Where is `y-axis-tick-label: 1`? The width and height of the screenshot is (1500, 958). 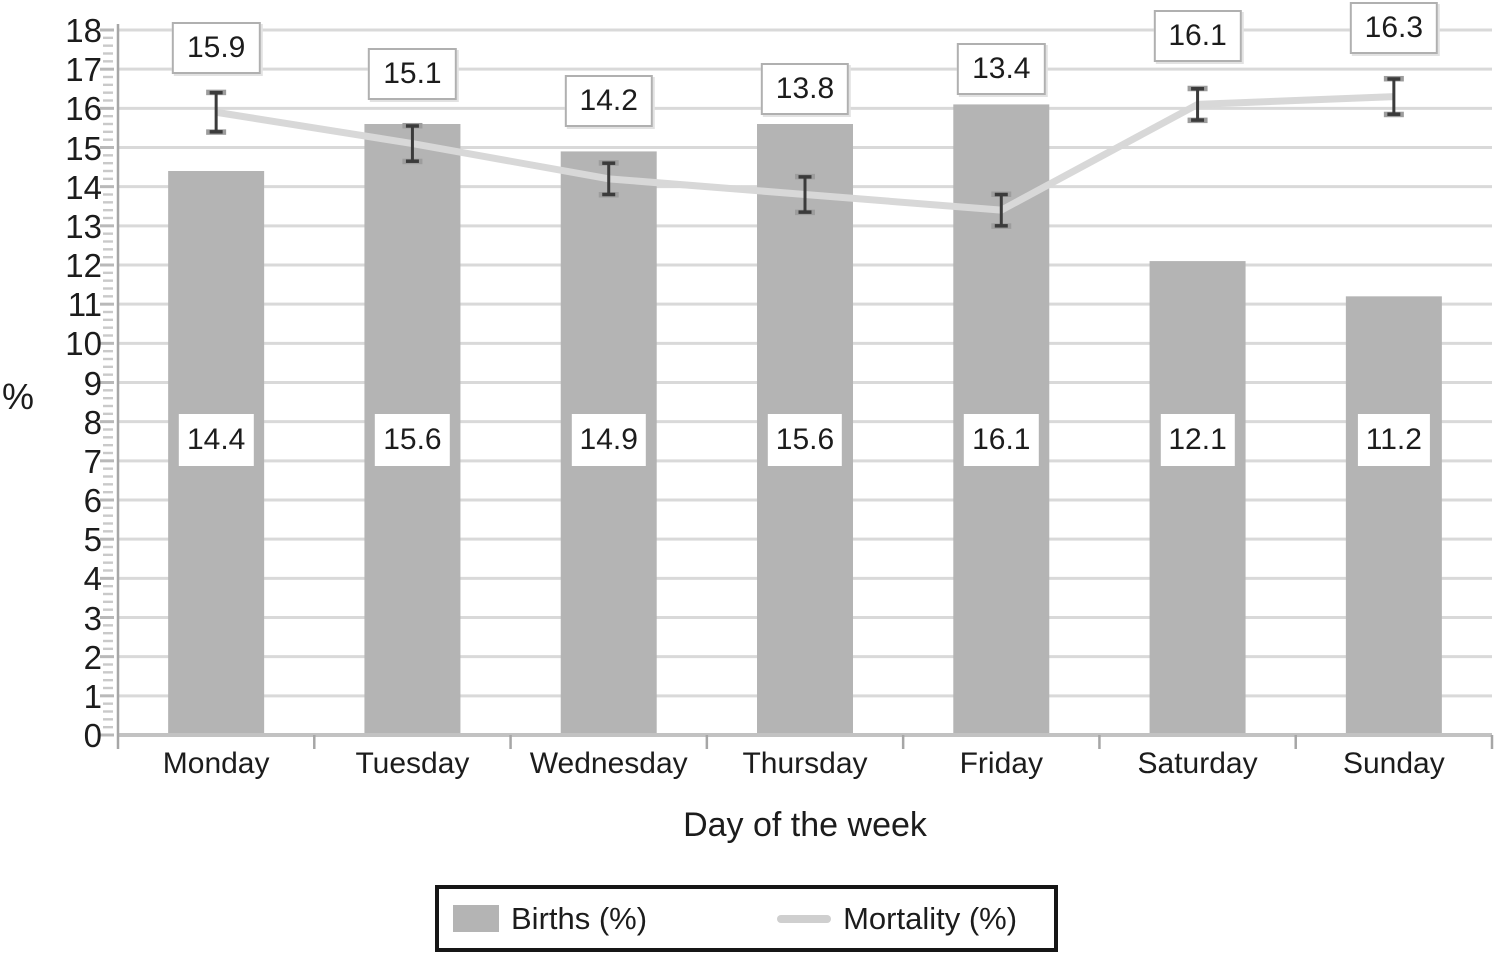
y-axis-tick-label: 1 is located at coordinates (92, 696).